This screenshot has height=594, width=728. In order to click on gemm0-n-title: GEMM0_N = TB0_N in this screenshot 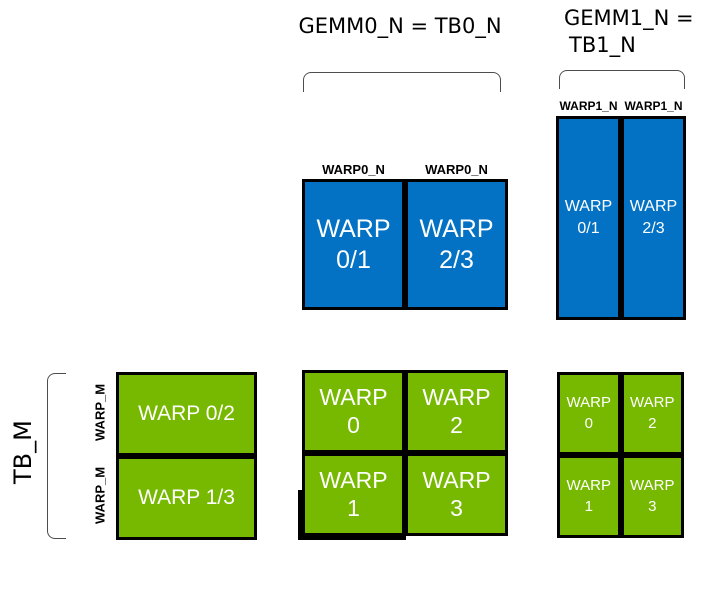, I will do `click(400, 26)`.